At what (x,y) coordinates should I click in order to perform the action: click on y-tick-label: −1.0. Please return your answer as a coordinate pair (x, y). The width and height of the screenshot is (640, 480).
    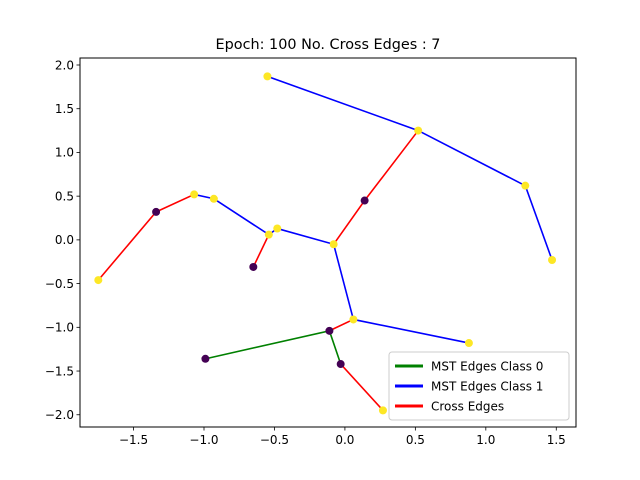
    Looking at the image, I should click on (59, 328).